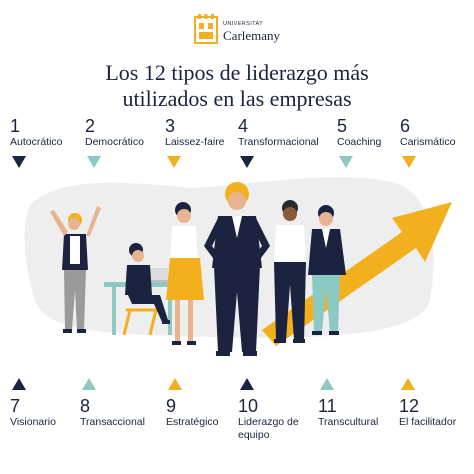  What do you see at coordinates (15, 406) in the screenshot?
I see `item-number: 7` at bounding box center [15, 406].